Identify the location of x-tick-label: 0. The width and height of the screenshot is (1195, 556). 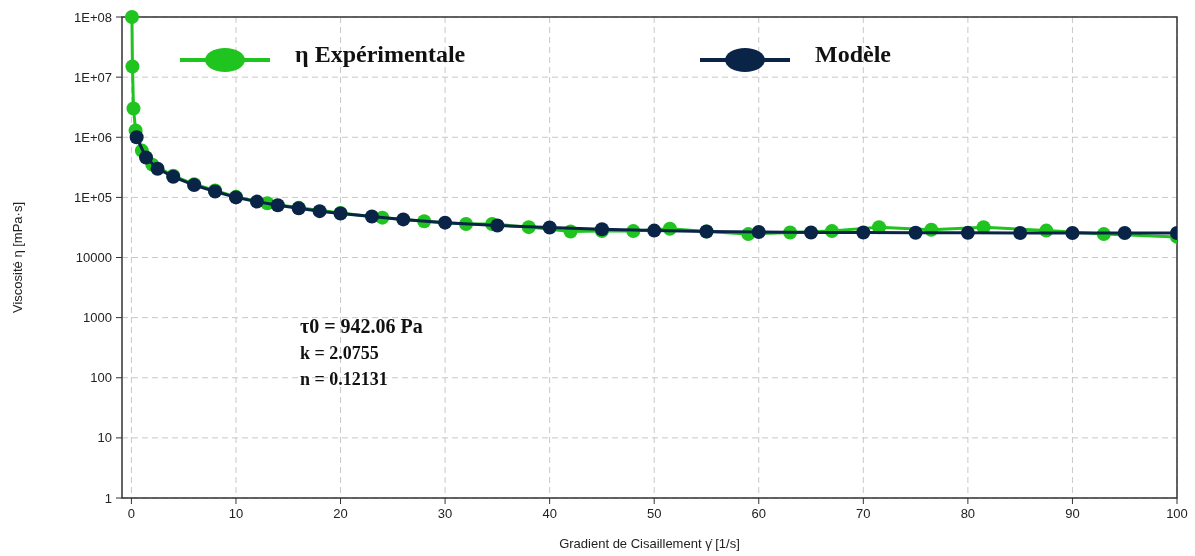
(131, 513).